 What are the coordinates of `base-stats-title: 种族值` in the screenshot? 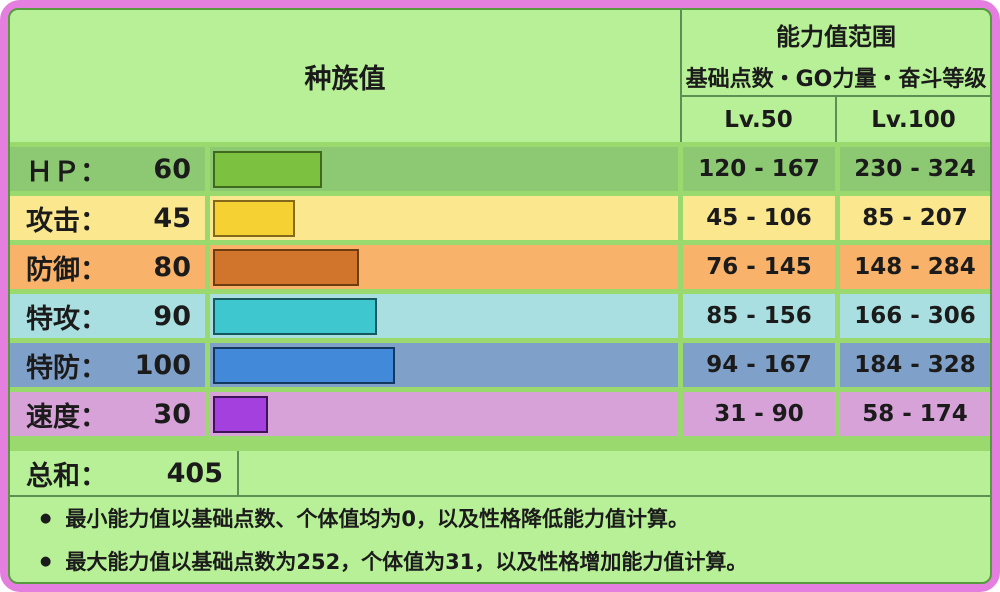 It's located at (345, 79).